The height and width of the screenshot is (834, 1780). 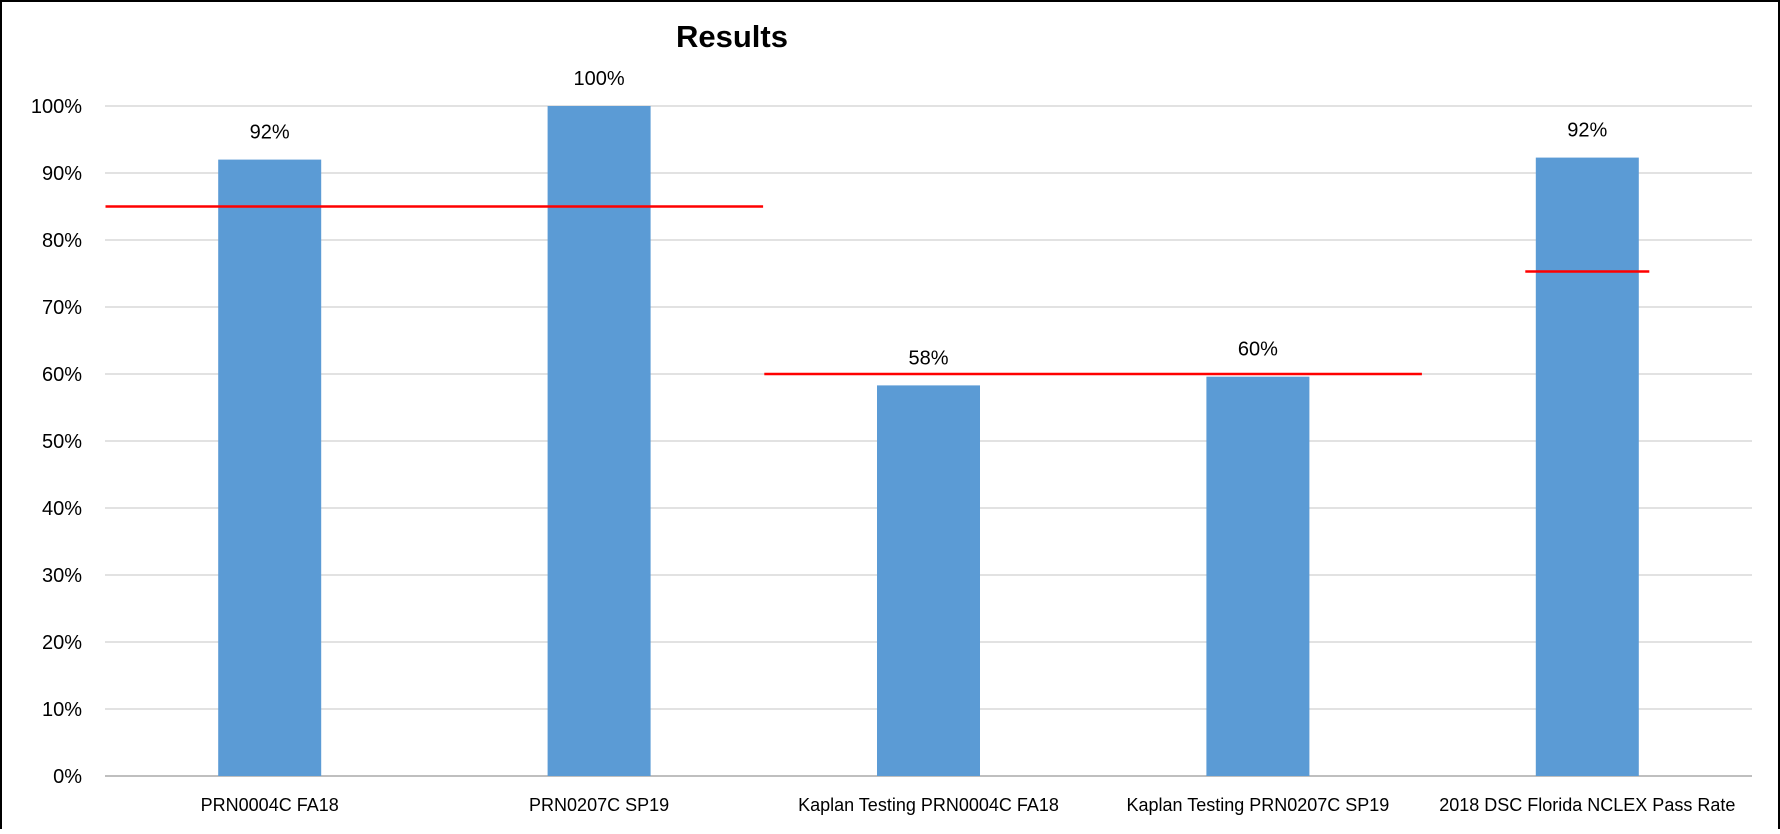 I want to click on y-tick-label: 0%, so click(x=67, y=777).